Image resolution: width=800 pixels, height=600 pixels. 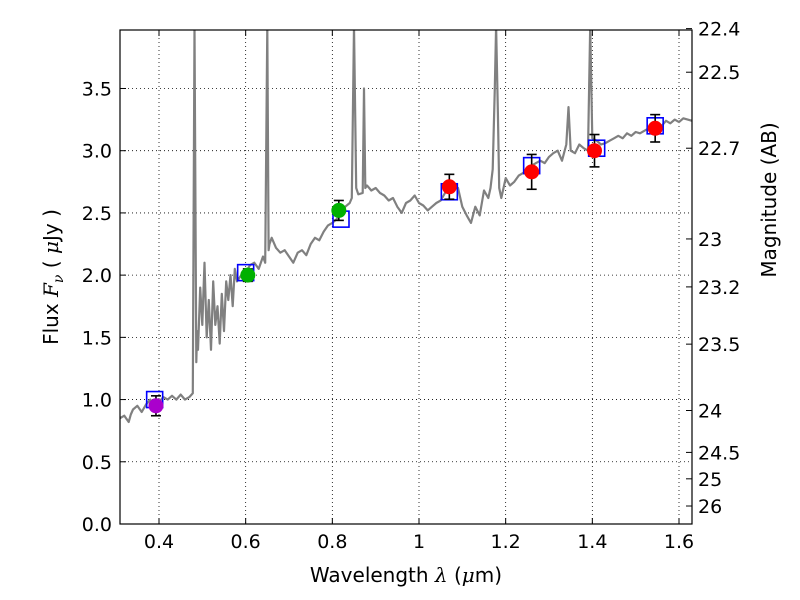 I want to click on y-tick-label: 3.0, so click(x=97, y=152).